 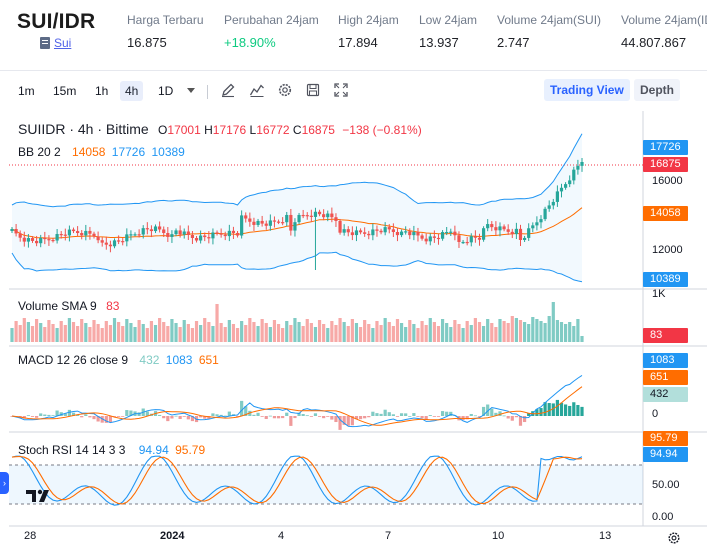 I want to click on interval-1h: 1h, so click(x=102, y=91).